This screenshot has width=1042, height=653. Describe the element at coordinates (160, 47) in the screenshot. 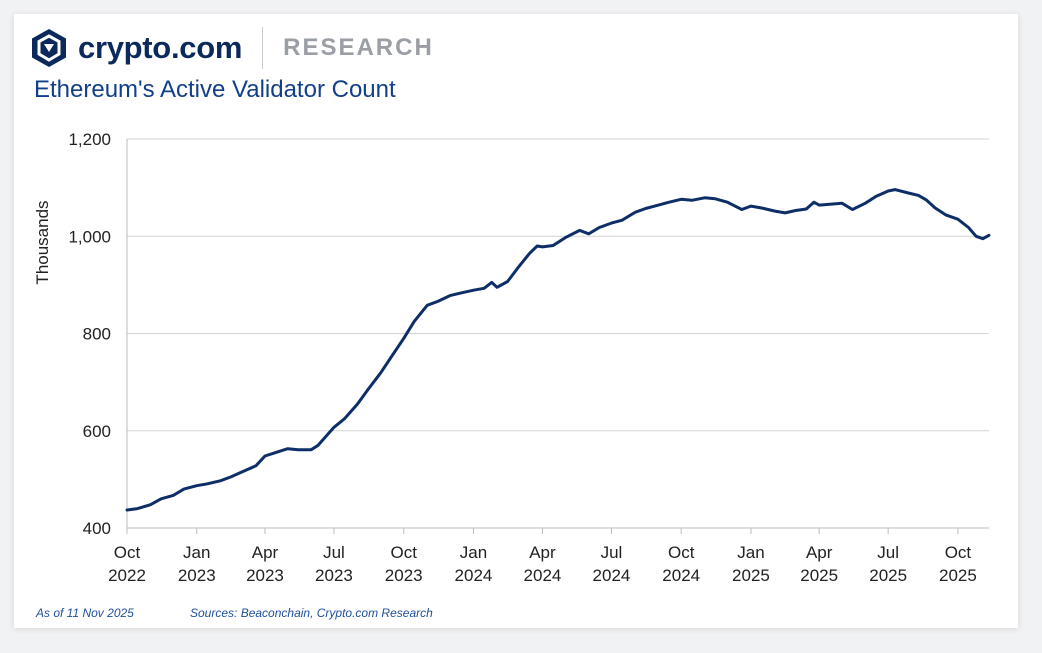

I see `brand-name: crypto.com` at that location.